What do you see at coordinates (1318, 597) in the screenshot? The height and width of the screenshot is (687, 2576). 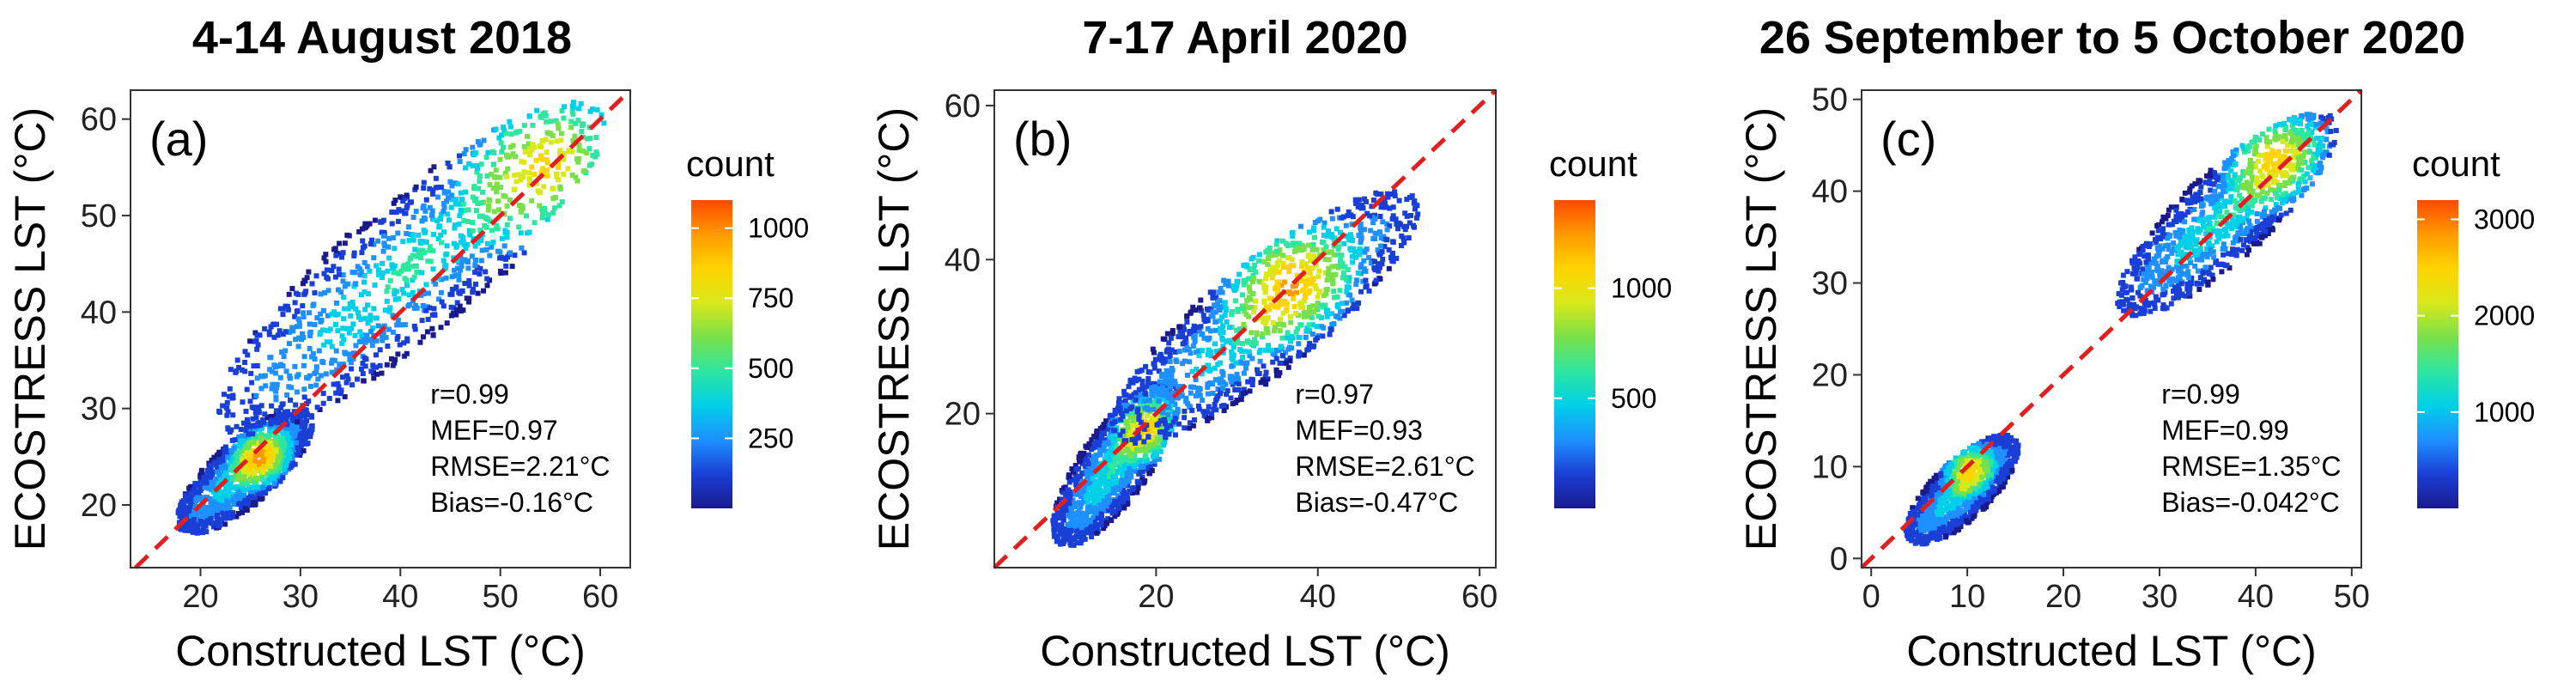 I see `x-tick-label: 40` at bounding box center [1318, 597].